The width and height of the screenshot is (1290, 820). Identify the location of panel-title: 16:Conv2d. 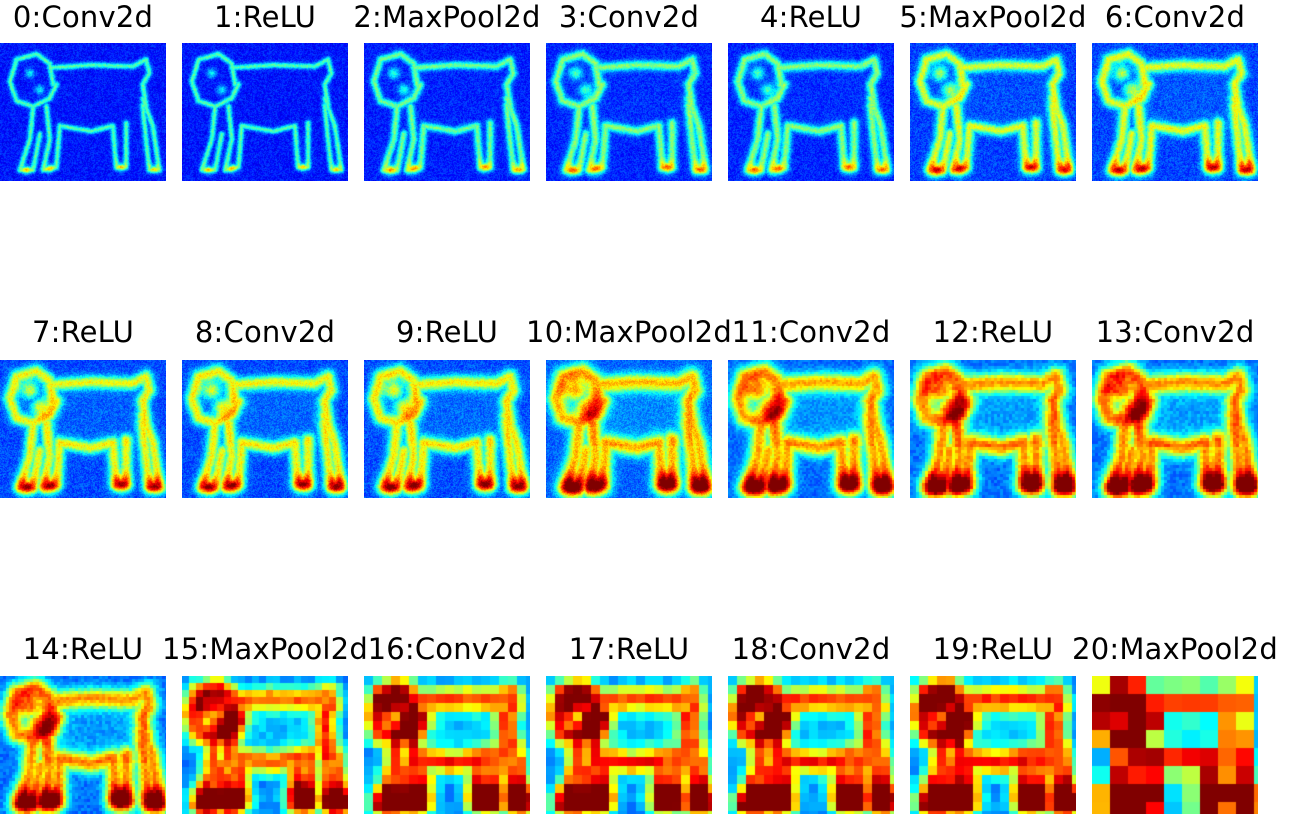
(447, 649).